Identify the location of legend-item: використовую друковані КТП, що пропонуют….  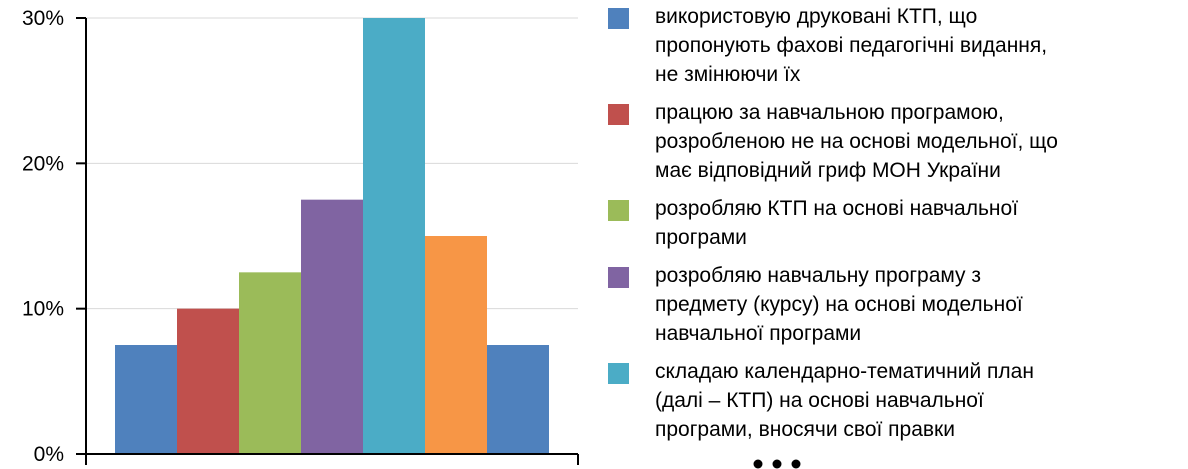
(895, 45).